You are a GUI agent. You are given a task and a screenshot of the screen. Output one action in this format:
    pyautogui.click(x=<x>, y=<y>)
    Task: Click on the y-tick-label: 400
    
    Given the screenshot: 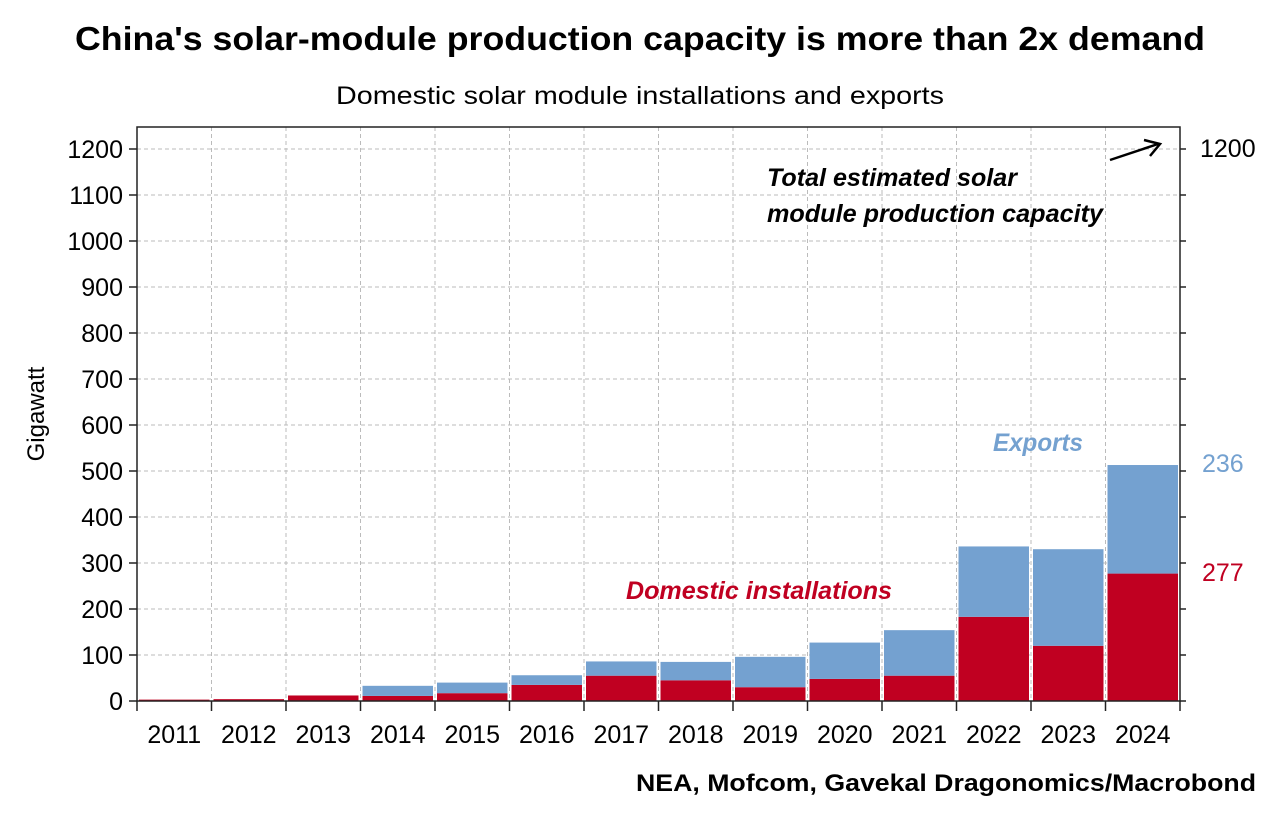 What is the action you would take?
    pyautogui.click(x=102, y=518)
    